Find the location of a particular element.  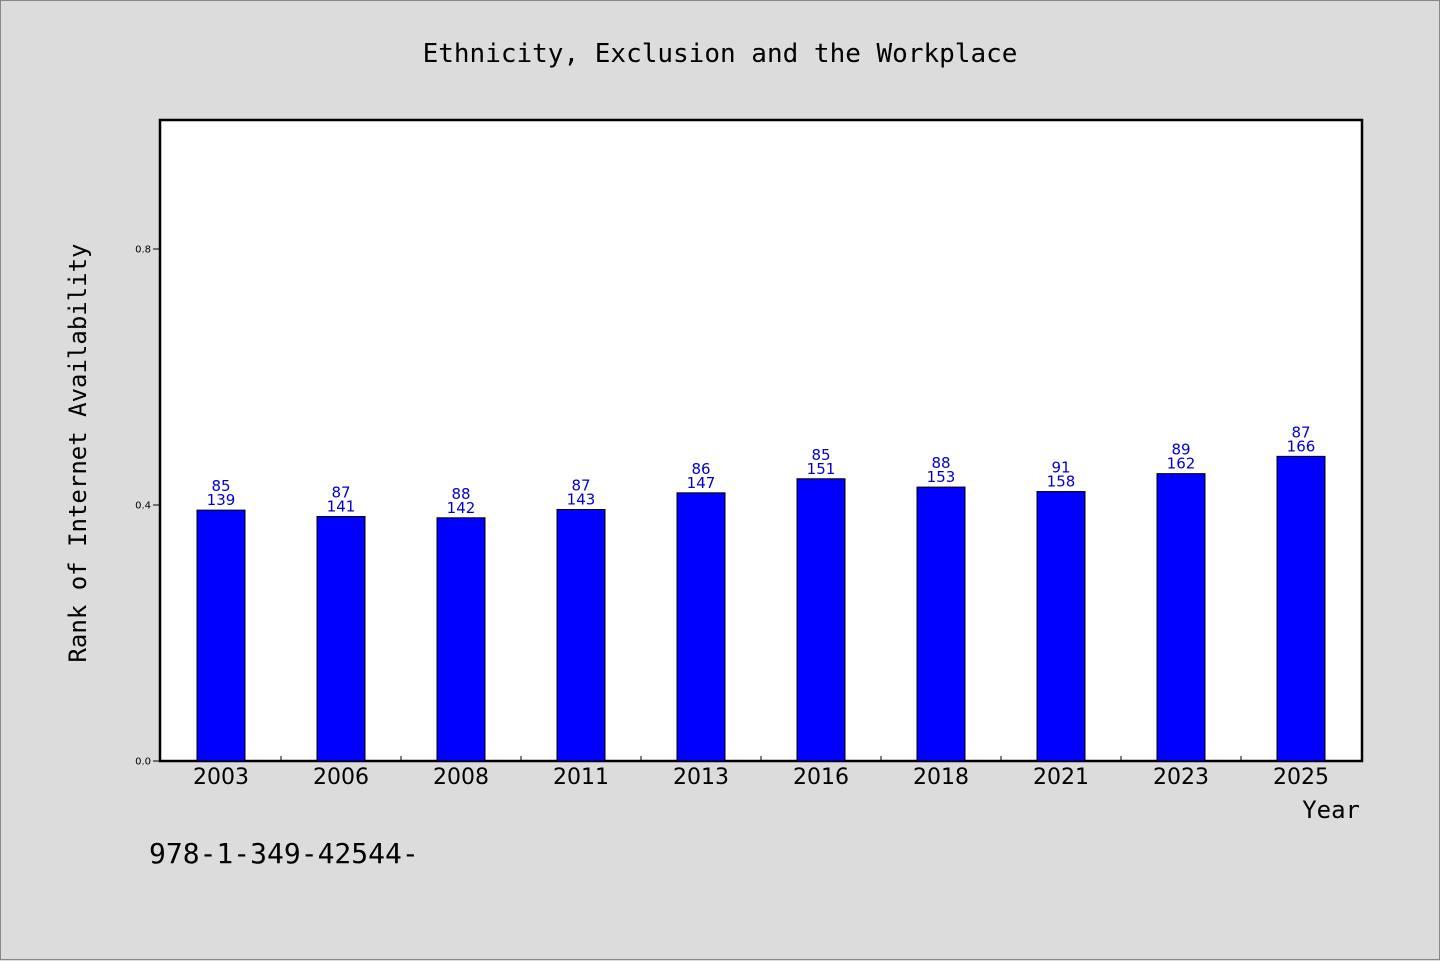

x-tick-label-2011: 2011 is located at coordinates (581, 777).